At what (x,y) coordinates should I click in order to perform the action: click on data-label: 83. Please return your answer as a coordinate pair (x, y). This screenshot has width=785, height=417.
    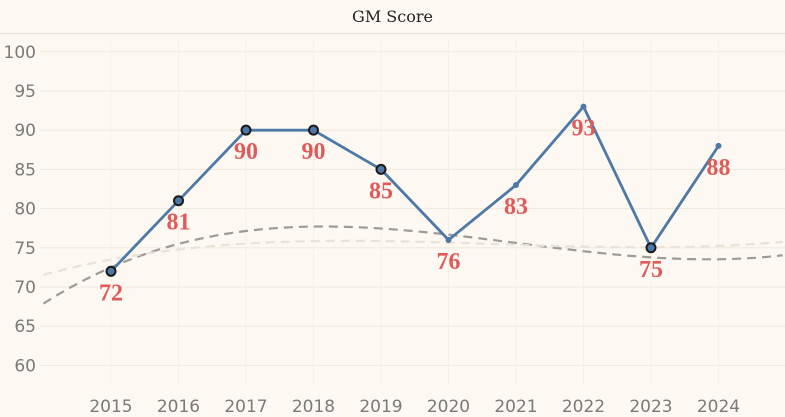
    Looking at the image, I should click on (516, 207).